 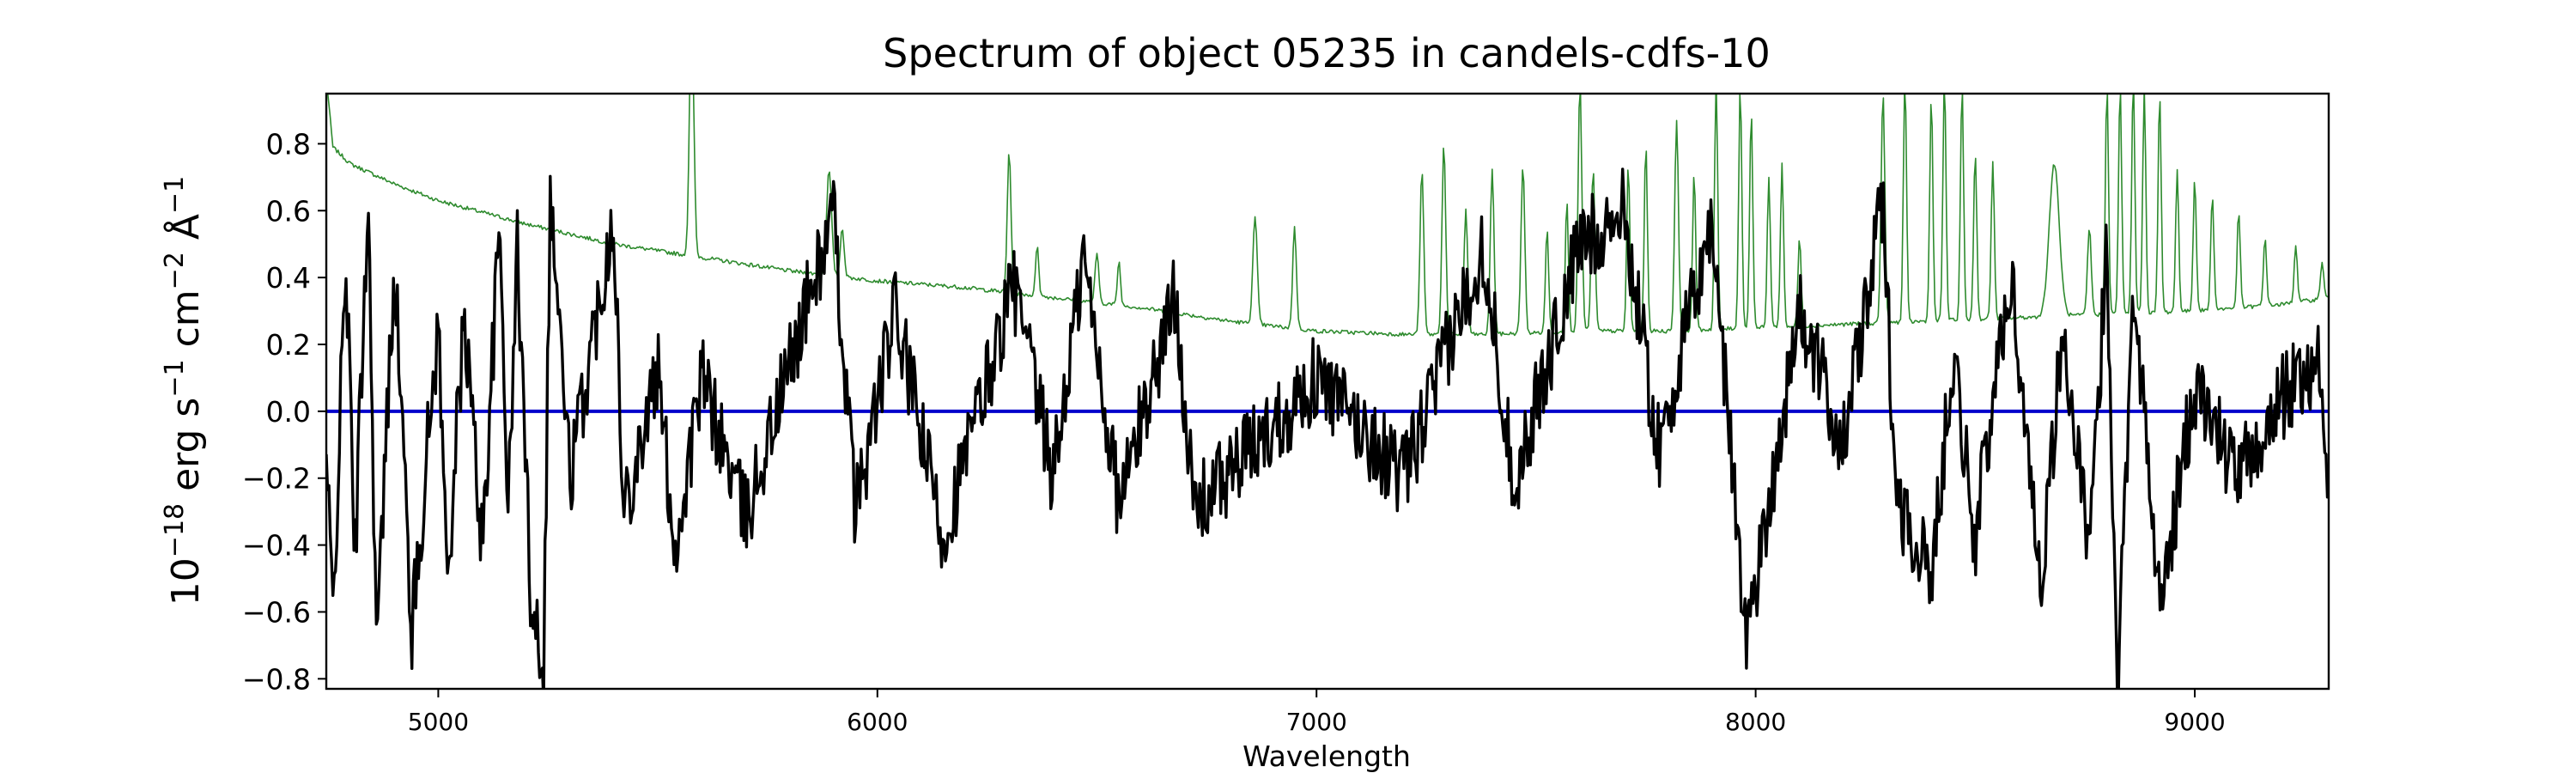 I want to click on y-tick-label: 0.2, so click(x=289, y=345).